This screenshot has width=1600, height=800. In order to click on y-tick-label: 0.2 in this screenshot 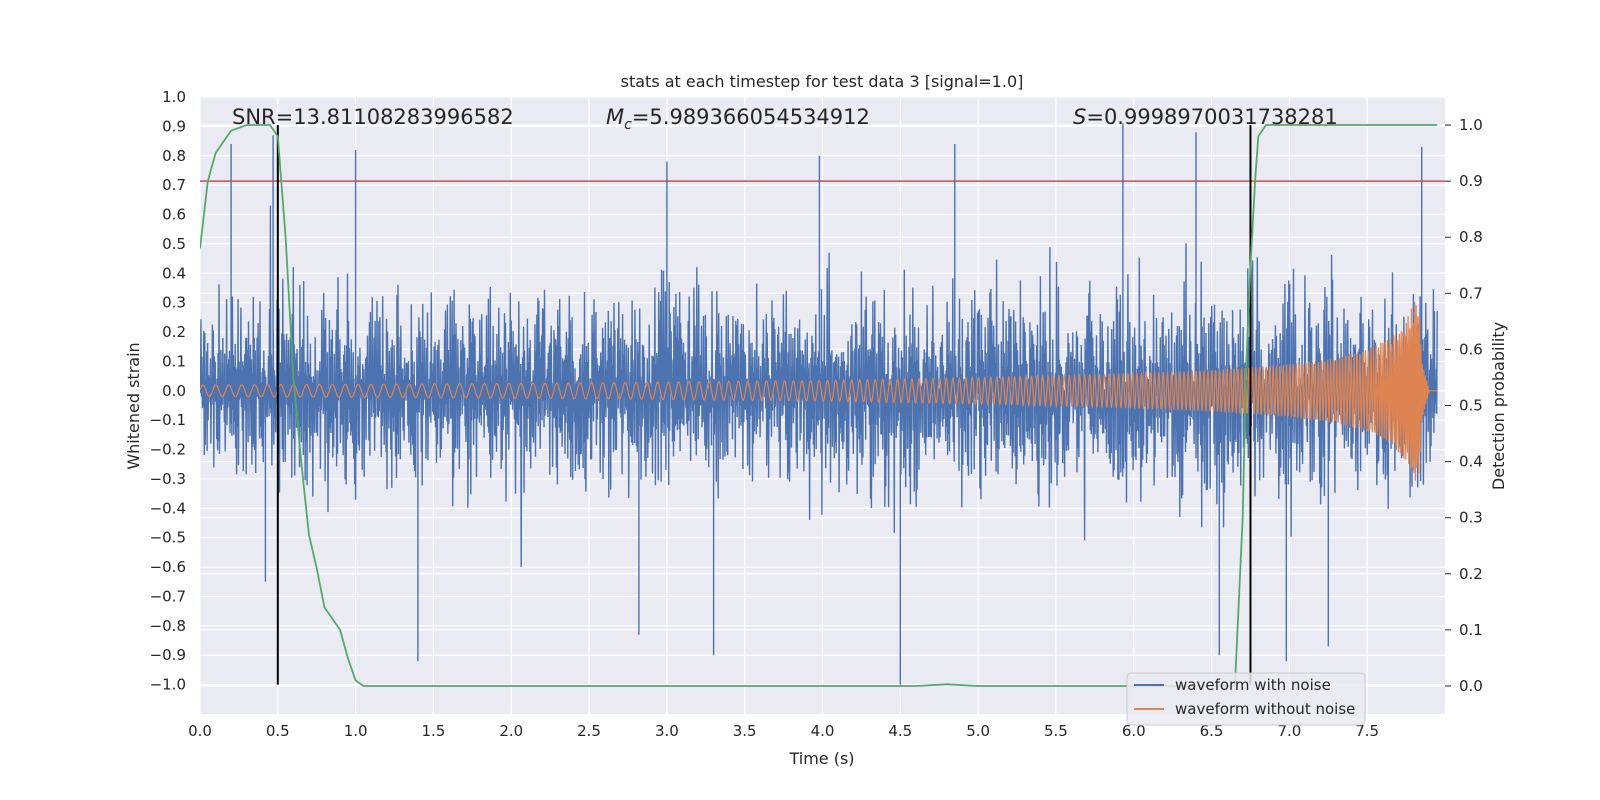, I will do `click(174, 332)`.